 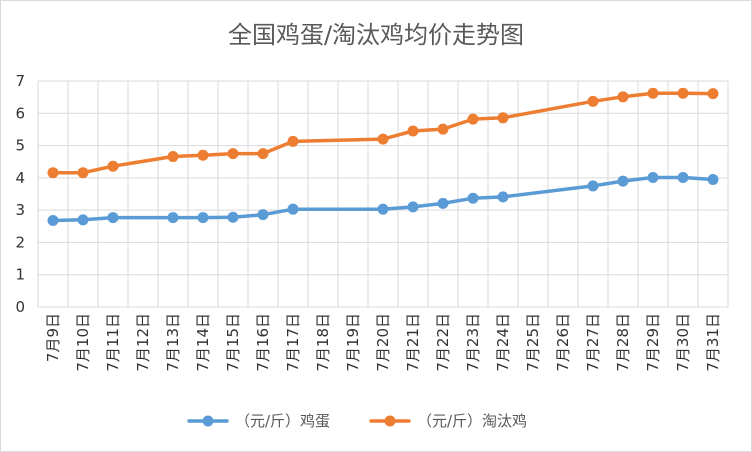 I want to click on x-tick-label: 7月26日, so click(x=563, y=342).